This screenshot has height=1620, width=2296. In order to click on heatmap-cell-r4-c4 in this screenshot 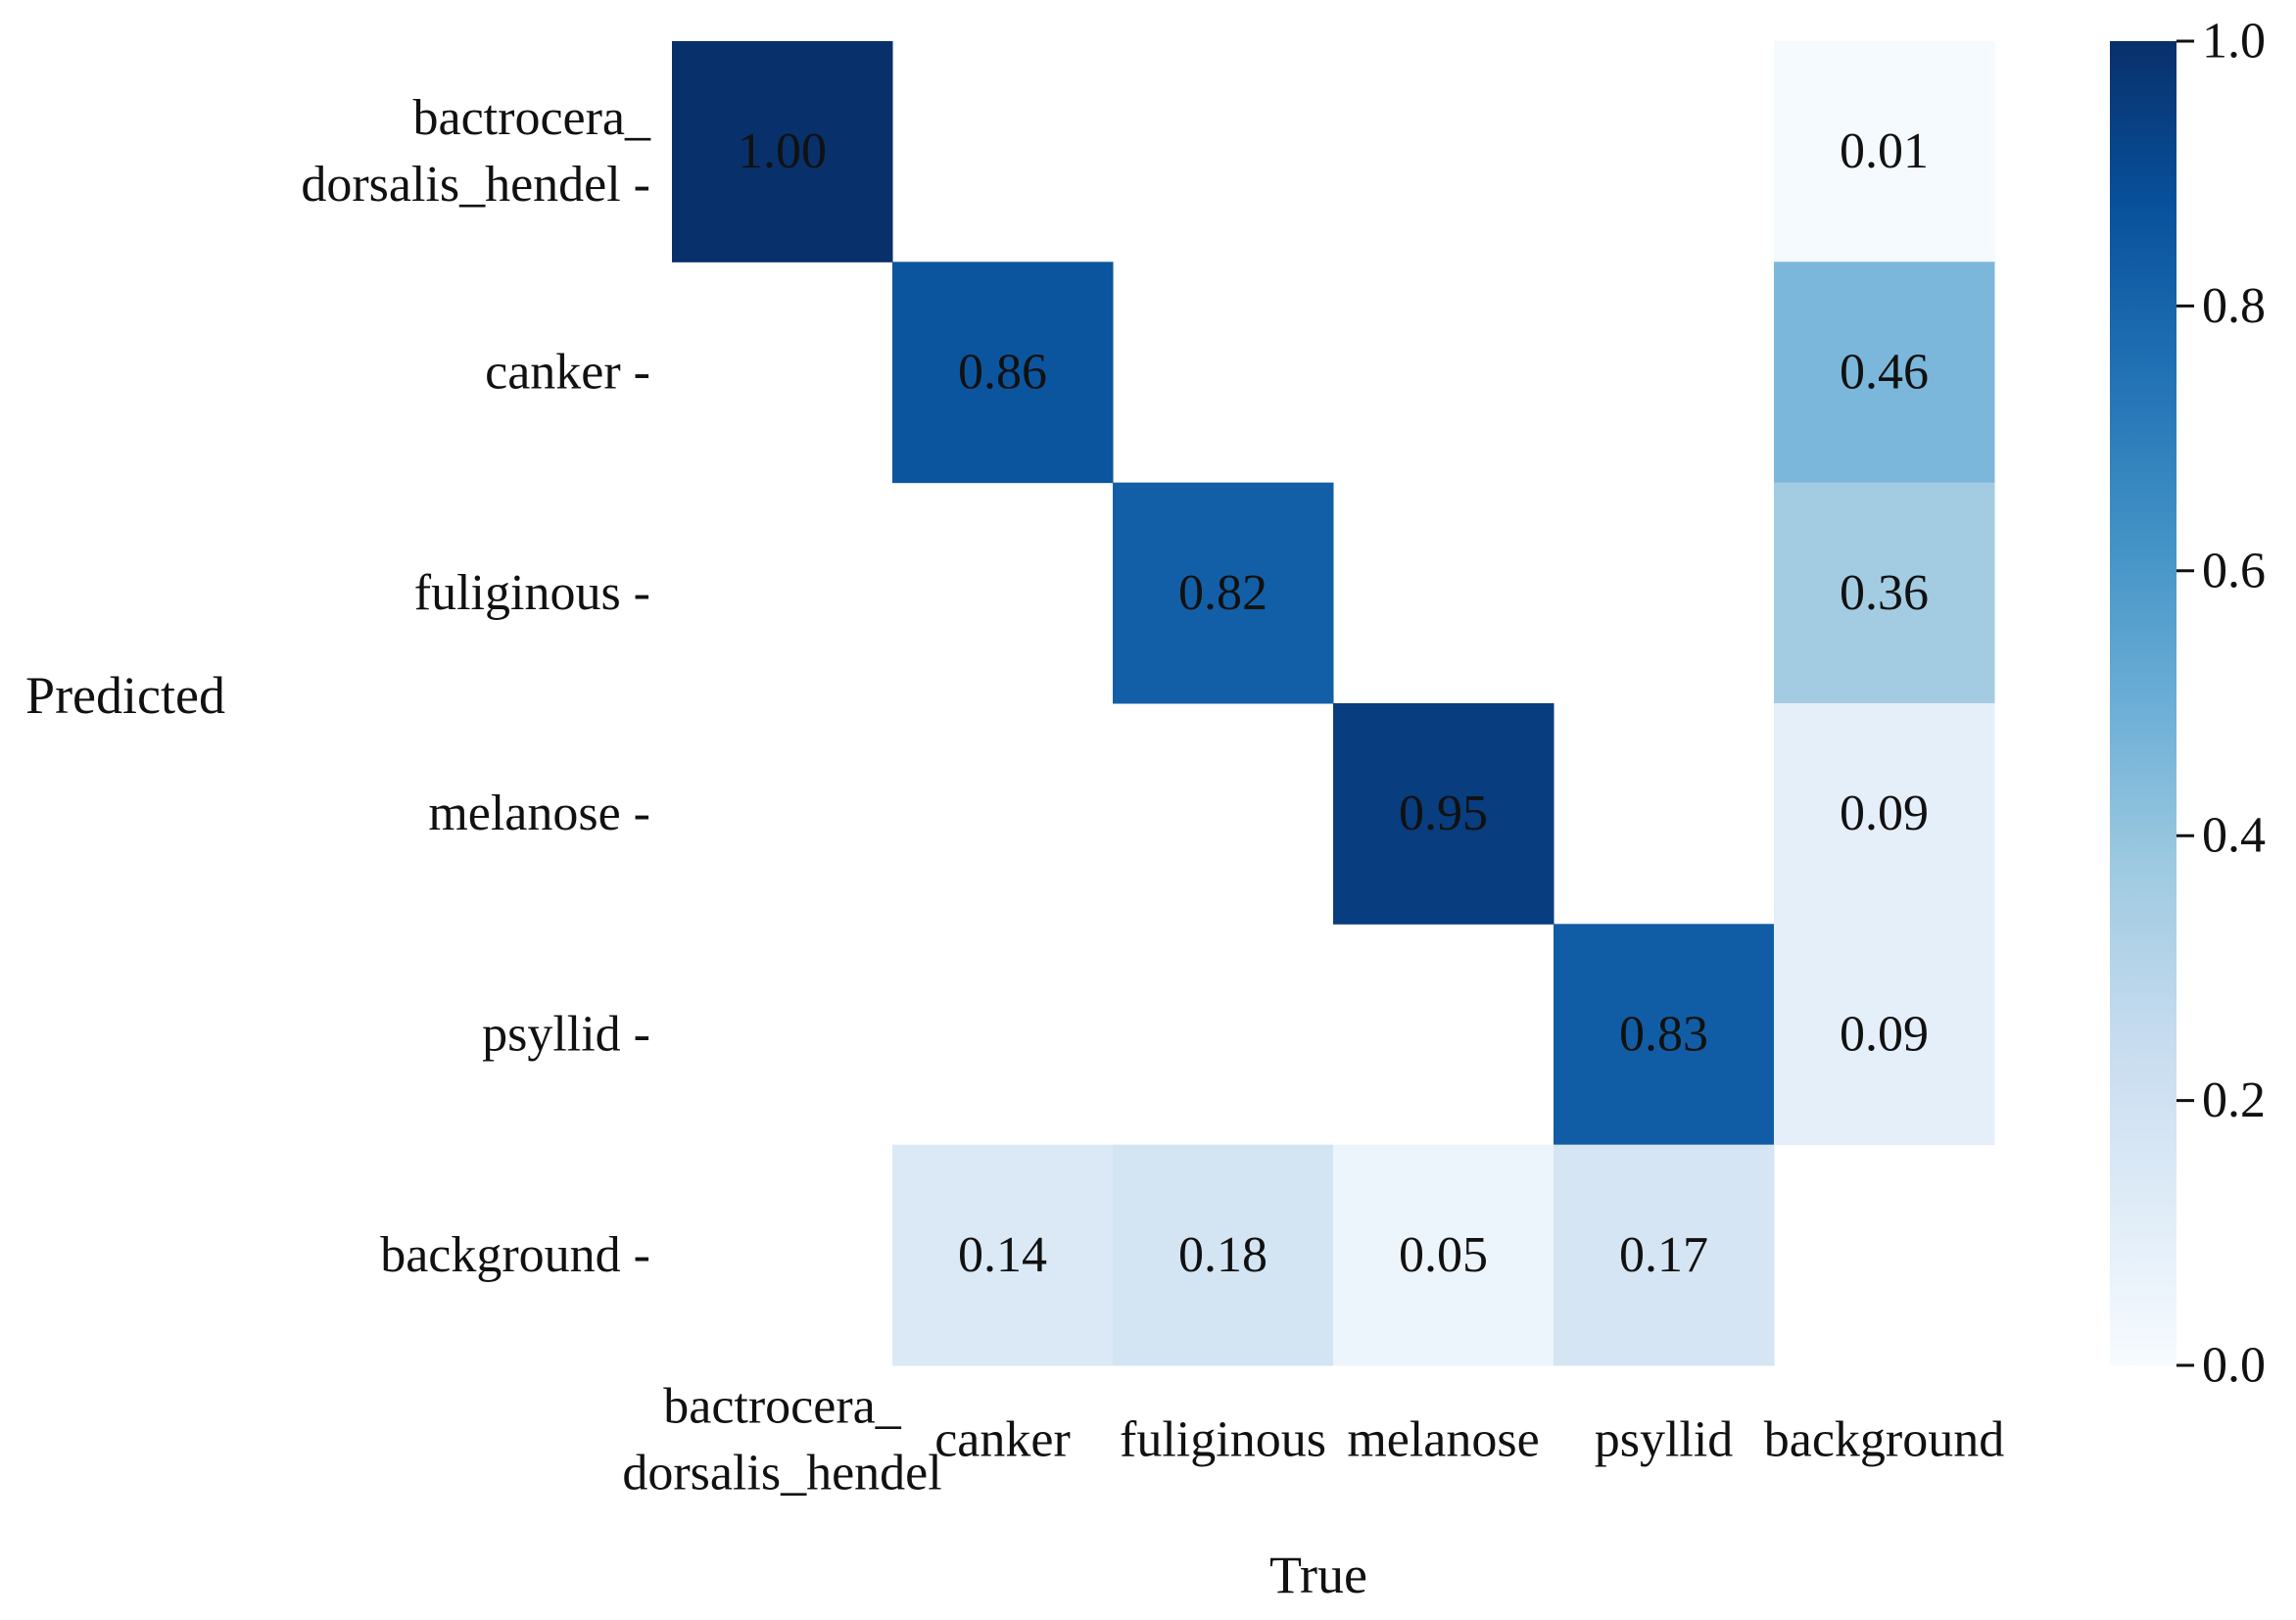, I will do `click(1665, 1035)`.